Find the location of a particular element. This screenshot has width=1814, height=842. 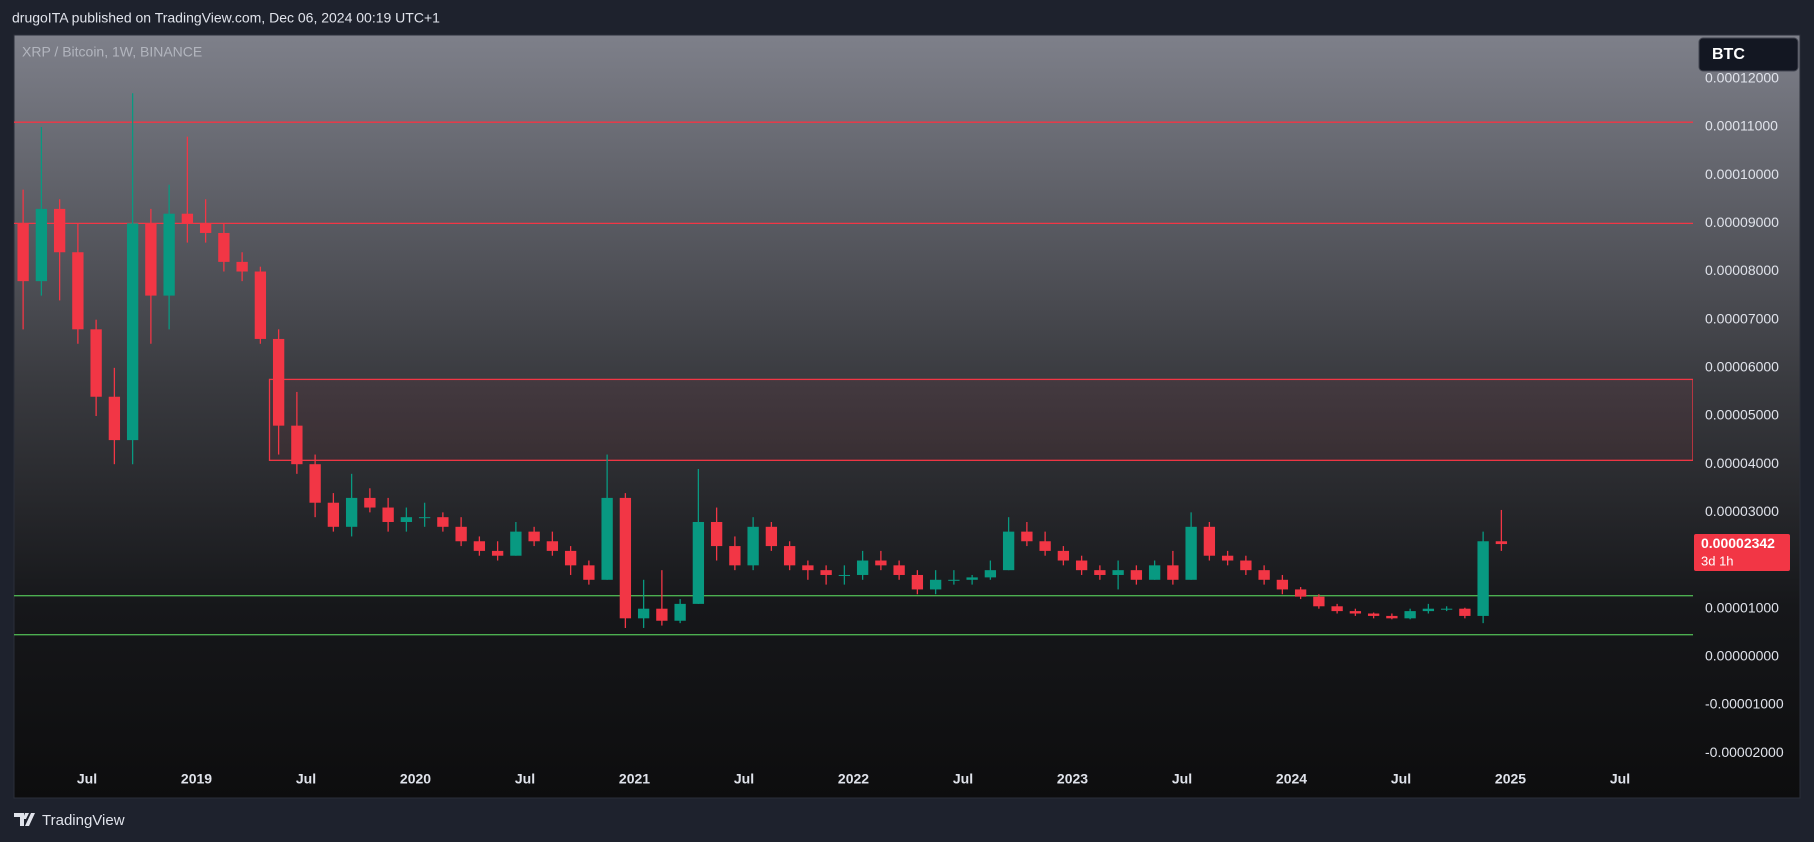

currency-label: BTC is located at coordinates (1728, 54).